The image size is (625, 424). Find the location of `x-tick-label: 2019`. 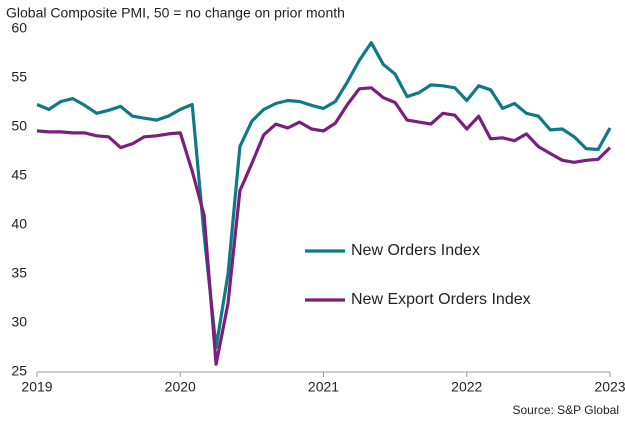

x-tick-label: 2019 is located at coordinates (36, 387).